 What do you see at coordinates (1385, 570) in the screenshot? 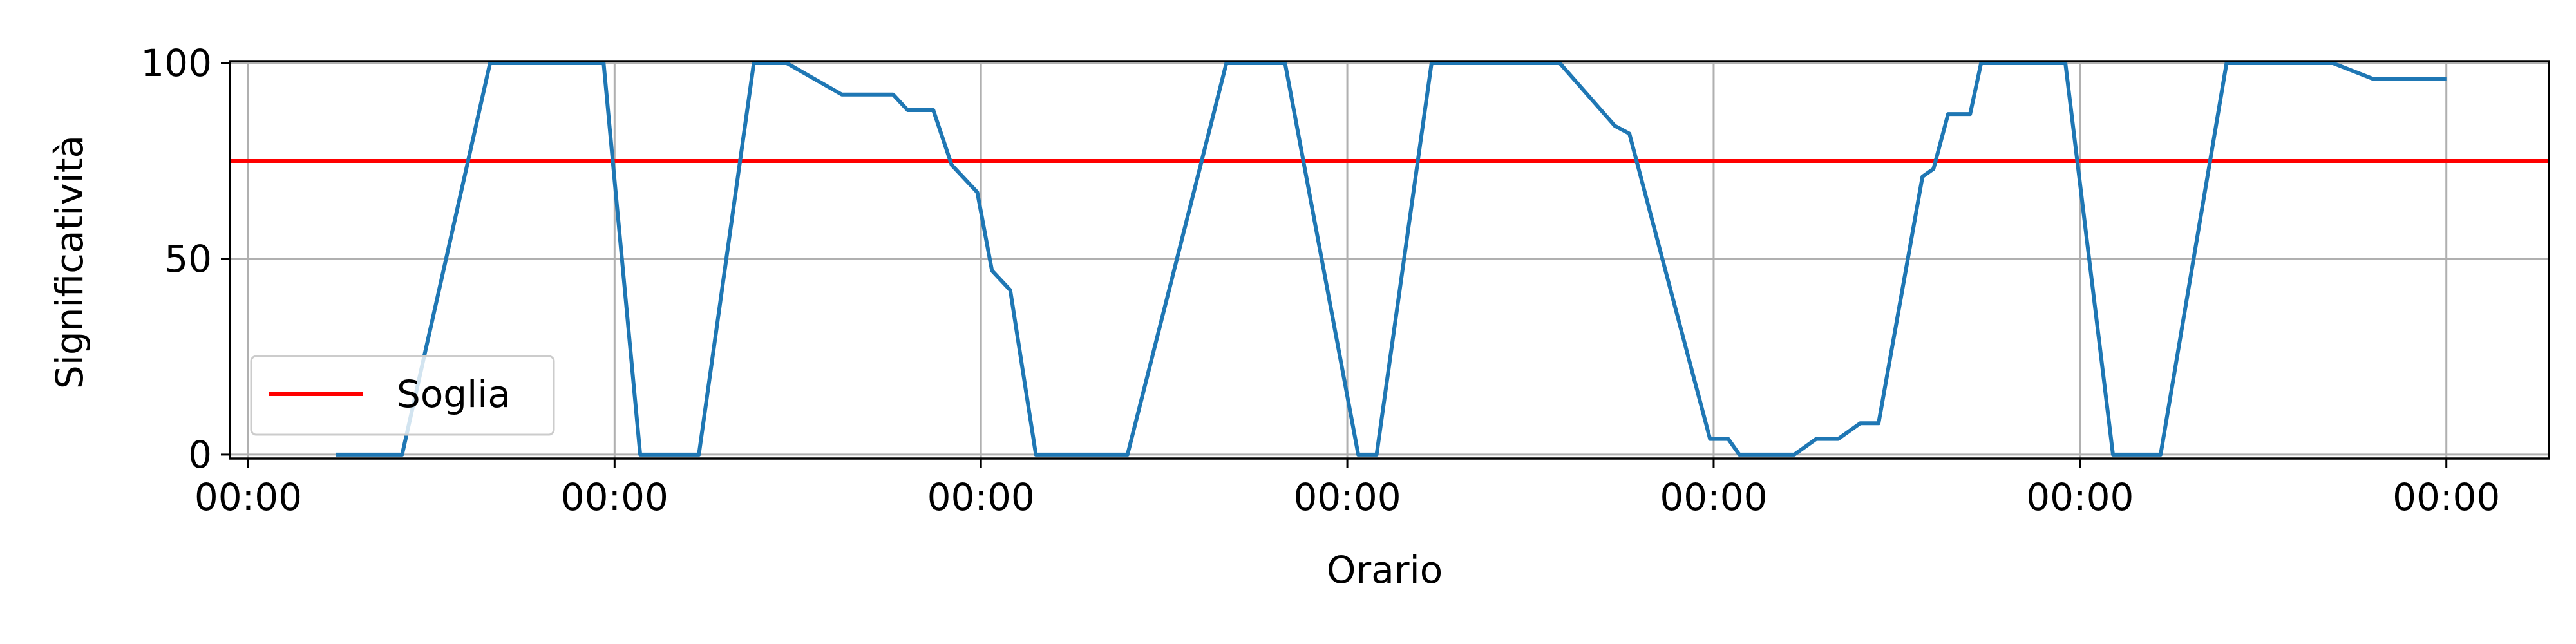
I see `x-axis-label: Orario` at bounding box center [1385, 570].